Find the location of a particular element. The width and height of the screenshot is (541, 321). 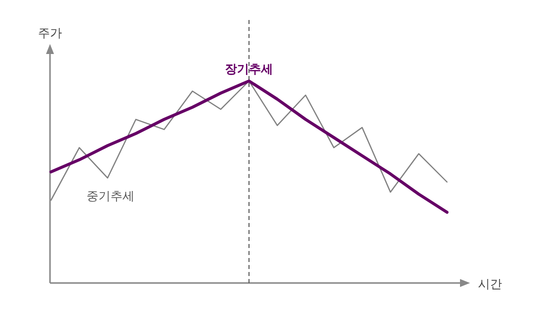

y-axis-title: 주가 is located at coordinates (50, 33).